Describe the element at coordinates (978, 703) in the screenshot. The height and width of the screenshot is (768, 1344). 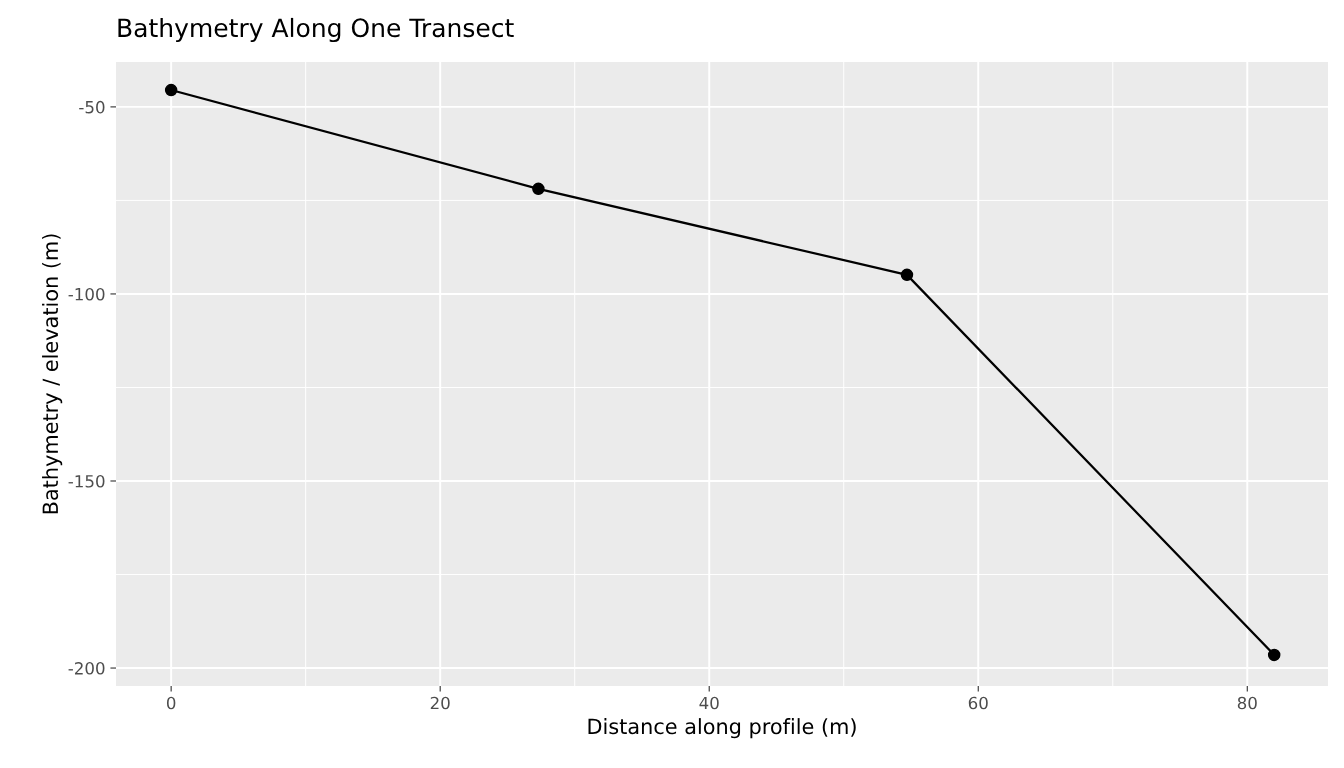
I see `x-tick-label: 60` at that location.